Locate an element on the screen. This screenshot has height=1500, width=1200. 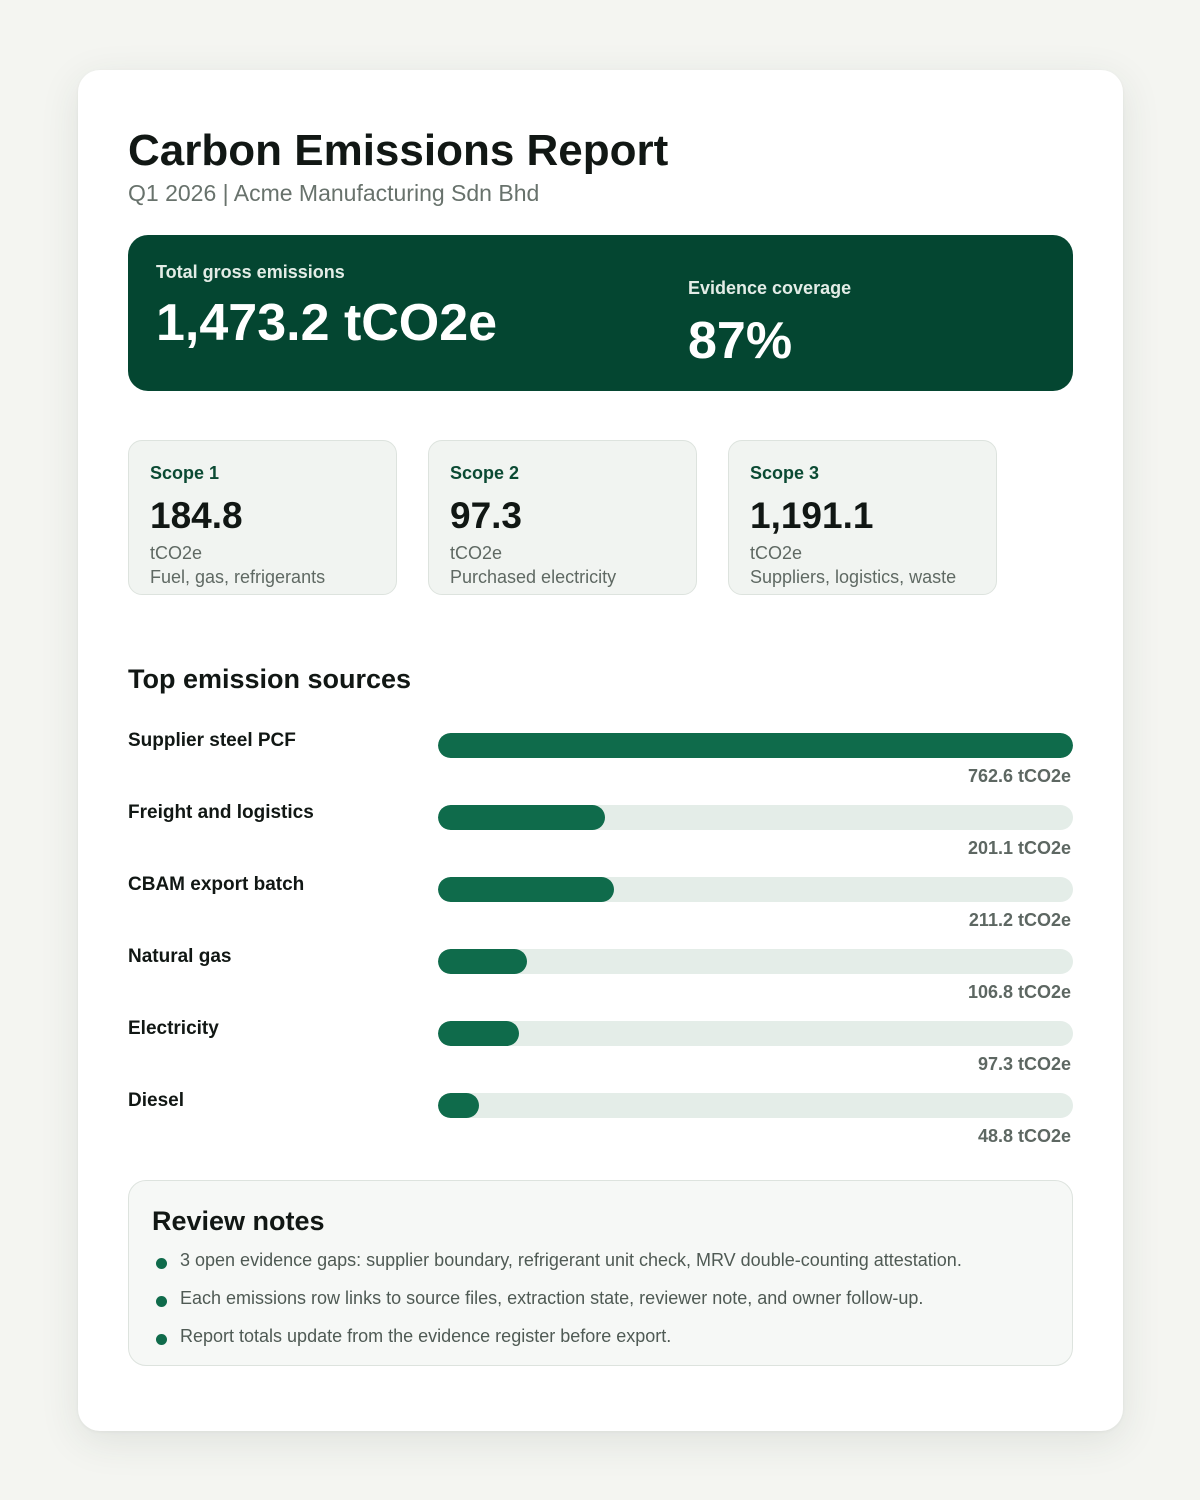
total-emissions-label: Total gross emissions is located at coordinates (250, 272).